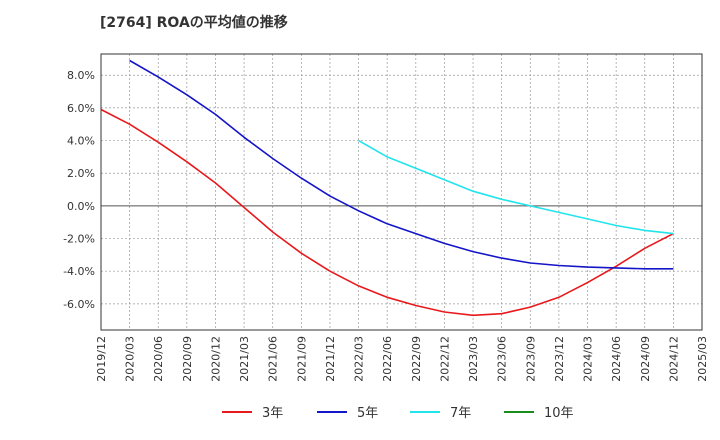 The image size is (720, 440). I want to click on legend-item: 5年, so click(347, 413).